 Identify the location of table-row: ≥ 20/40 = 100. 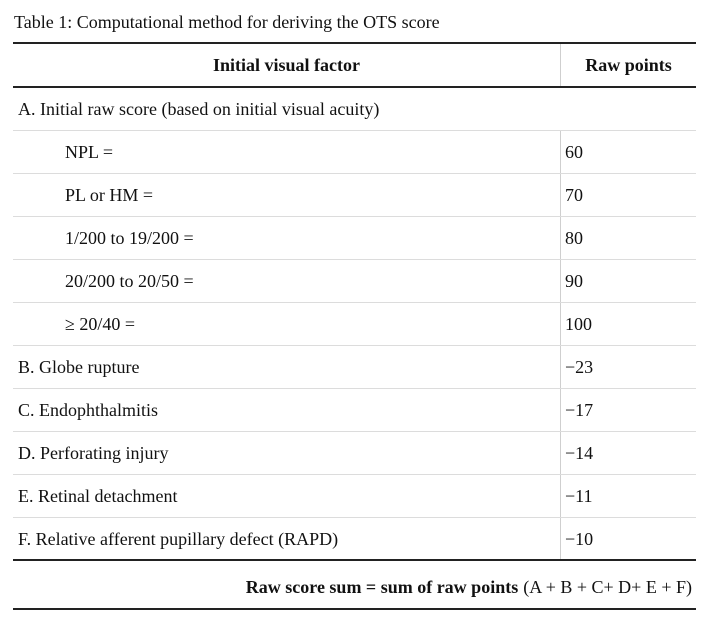
(354, 324).